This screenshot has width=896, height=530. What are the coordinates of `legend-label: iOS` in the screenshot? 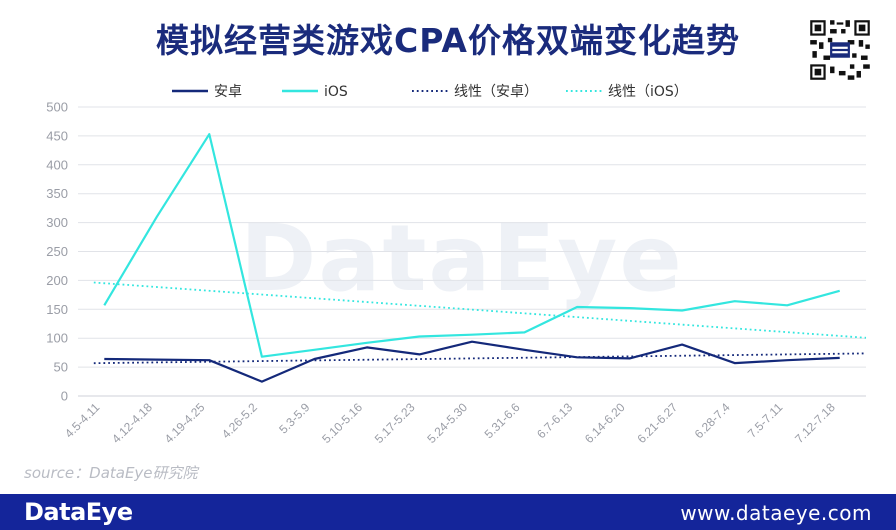 It's located at (336, 92).